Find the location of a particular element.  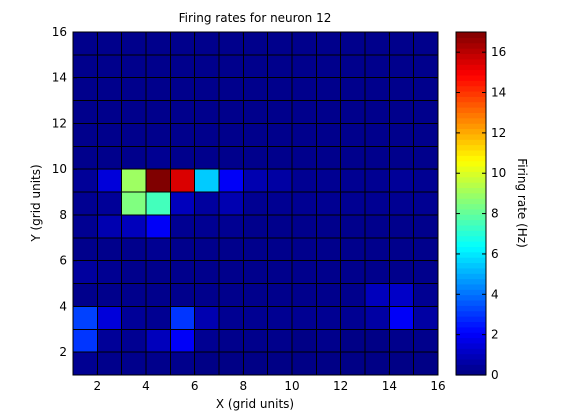

colorbar-tick-label: 8 is located at coordinates (495, 214).